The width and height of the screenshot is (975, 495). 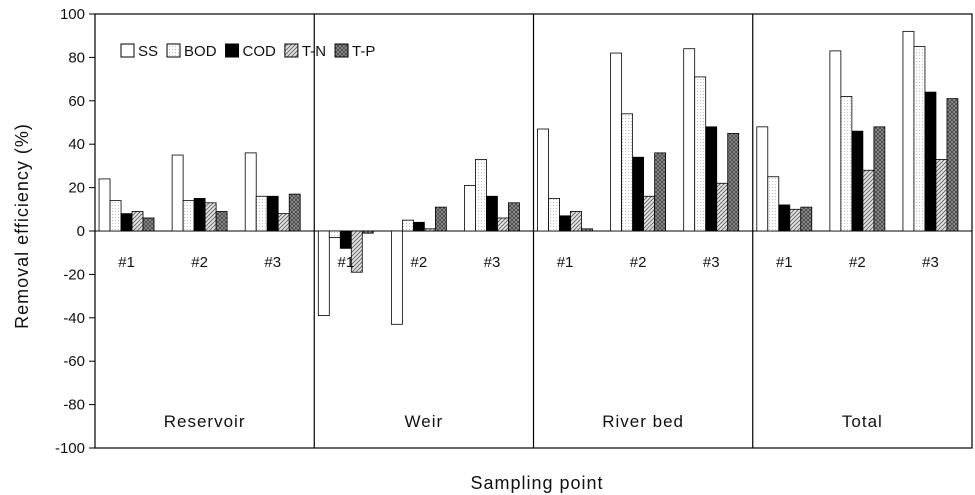 I want to click on legend-label: T-N, so click(x=314, y=51).